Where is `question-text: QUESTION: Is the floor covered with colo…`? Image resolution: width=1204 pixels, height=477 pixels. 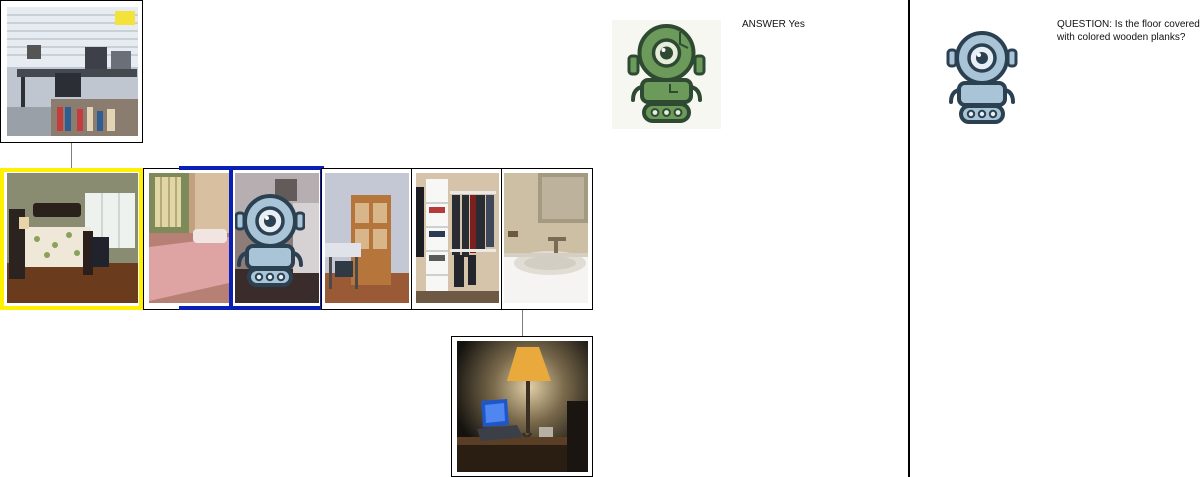 question-text: QUESTION: Is the floor covered with colo… is located at coordinates (1130, 31).